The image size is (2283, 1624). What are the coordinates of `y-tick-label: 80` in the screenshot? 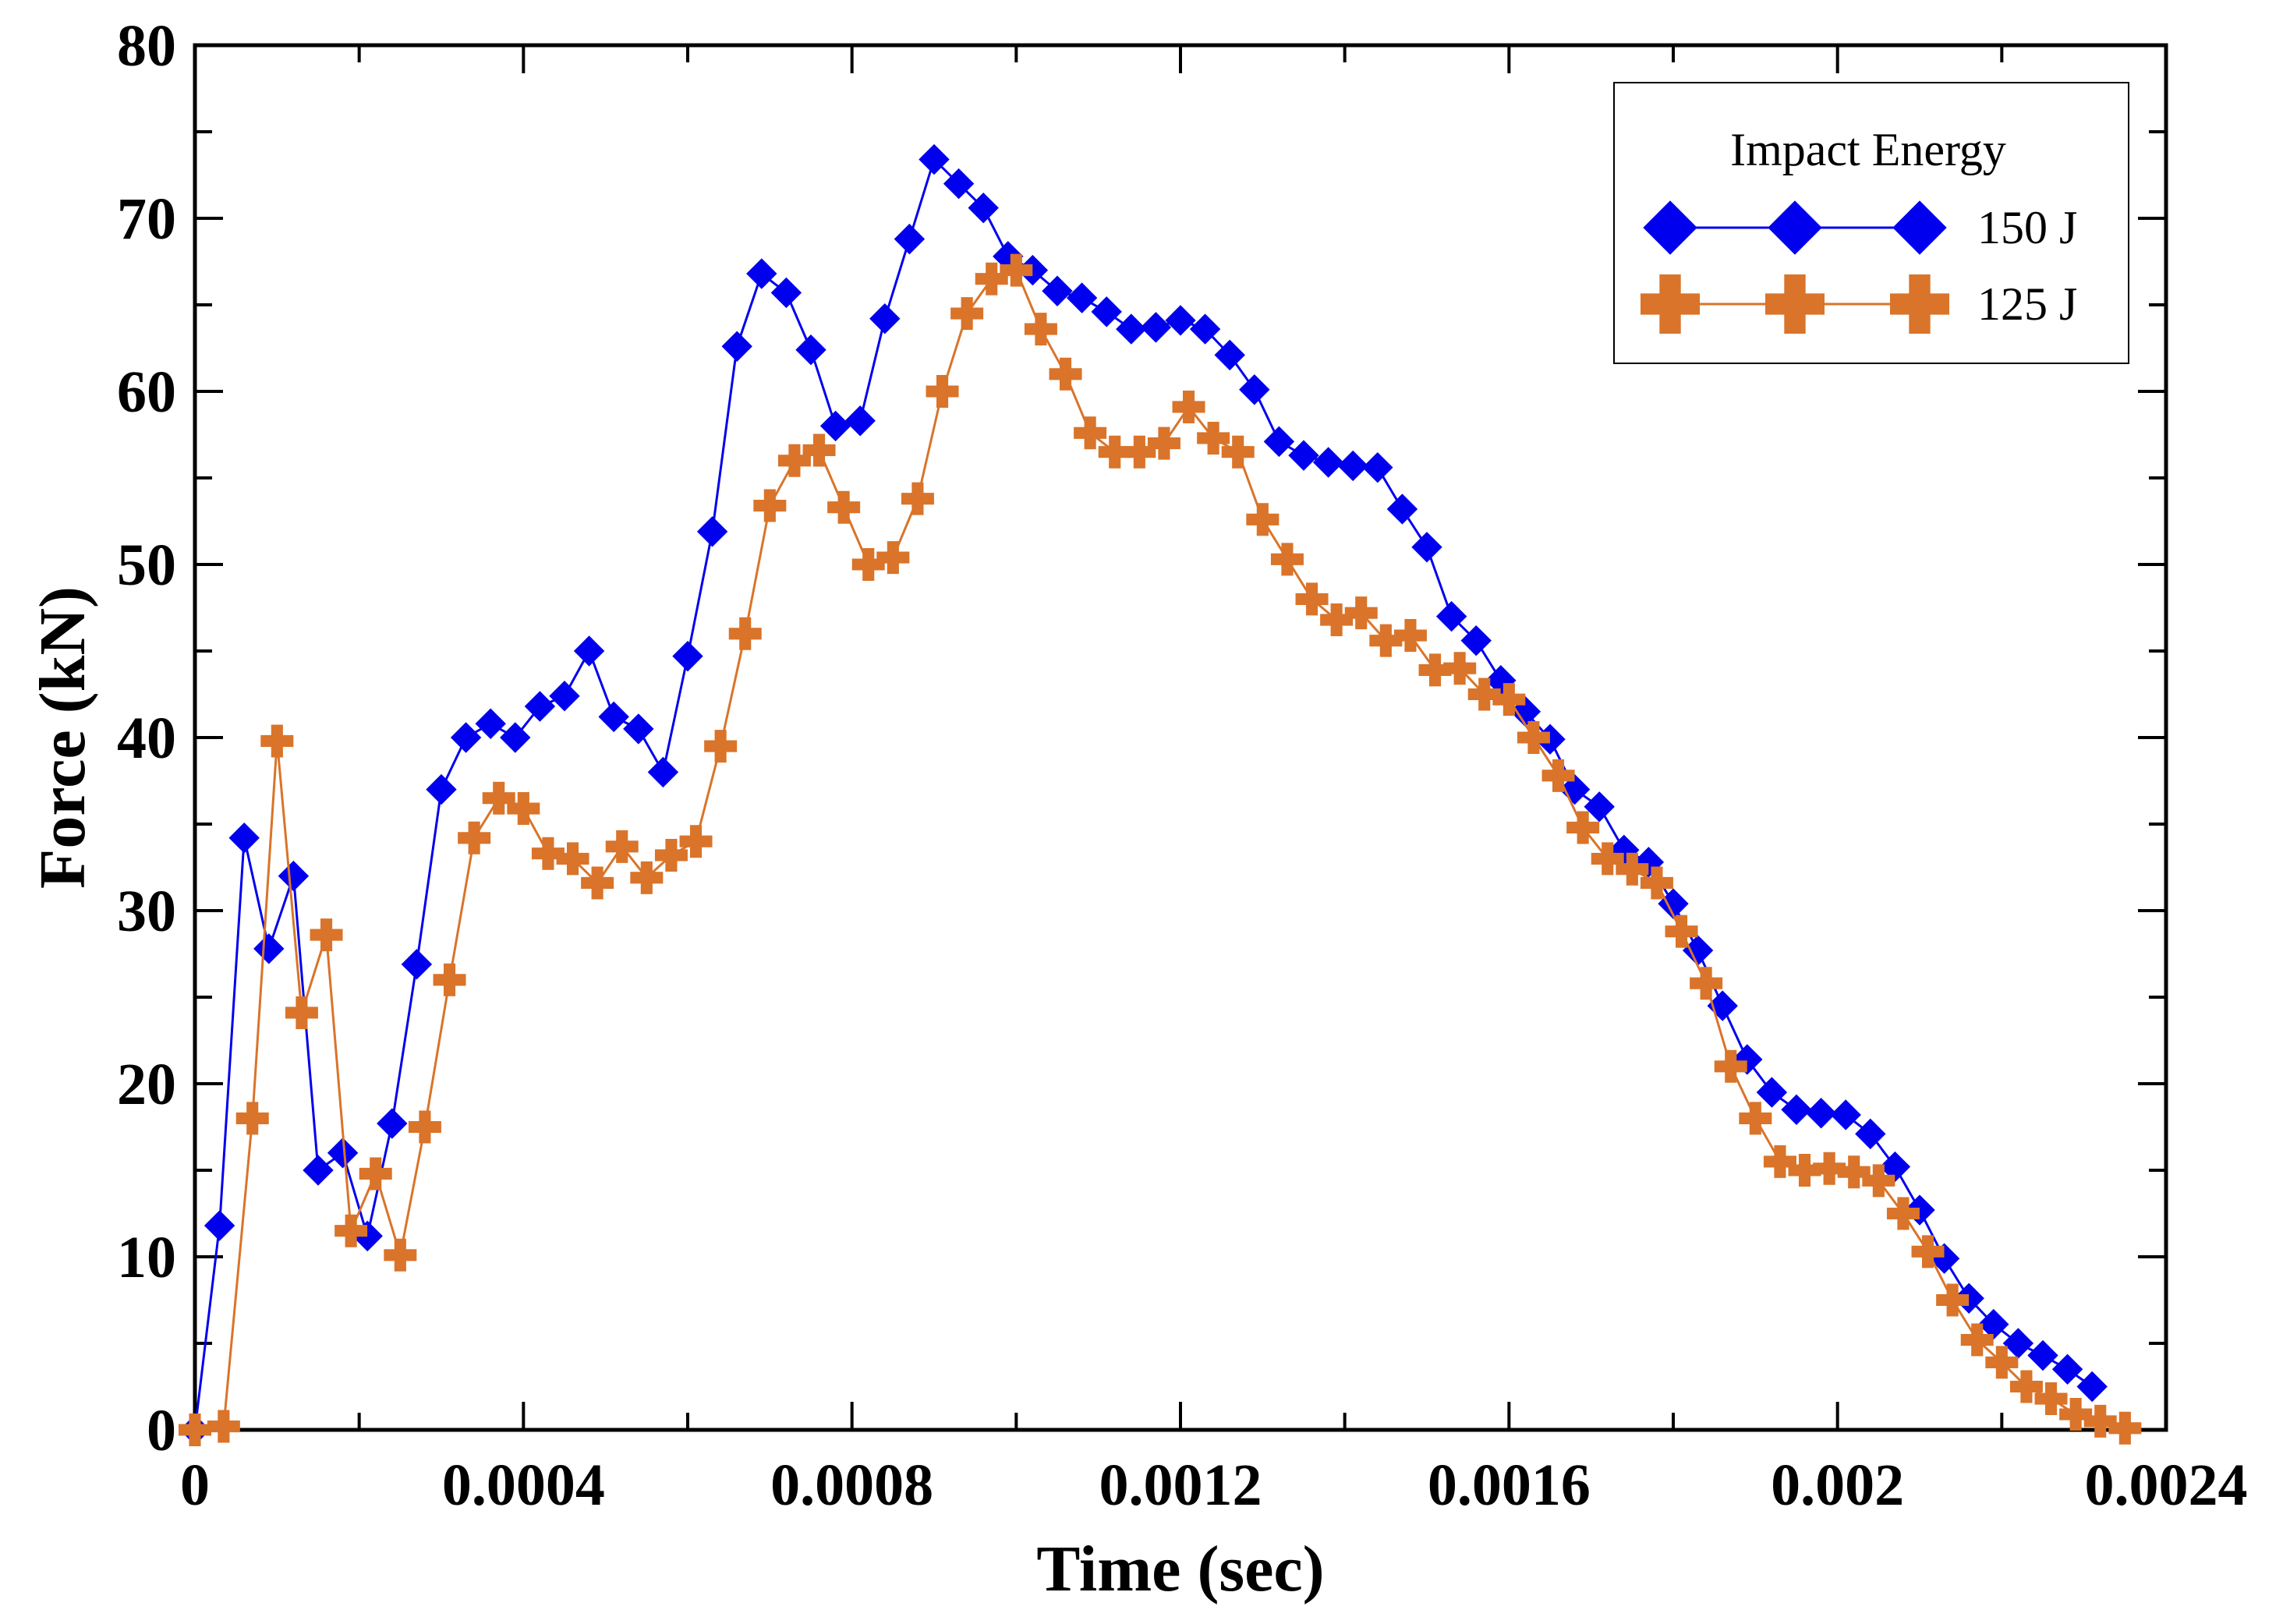 It's located at (146, 46).